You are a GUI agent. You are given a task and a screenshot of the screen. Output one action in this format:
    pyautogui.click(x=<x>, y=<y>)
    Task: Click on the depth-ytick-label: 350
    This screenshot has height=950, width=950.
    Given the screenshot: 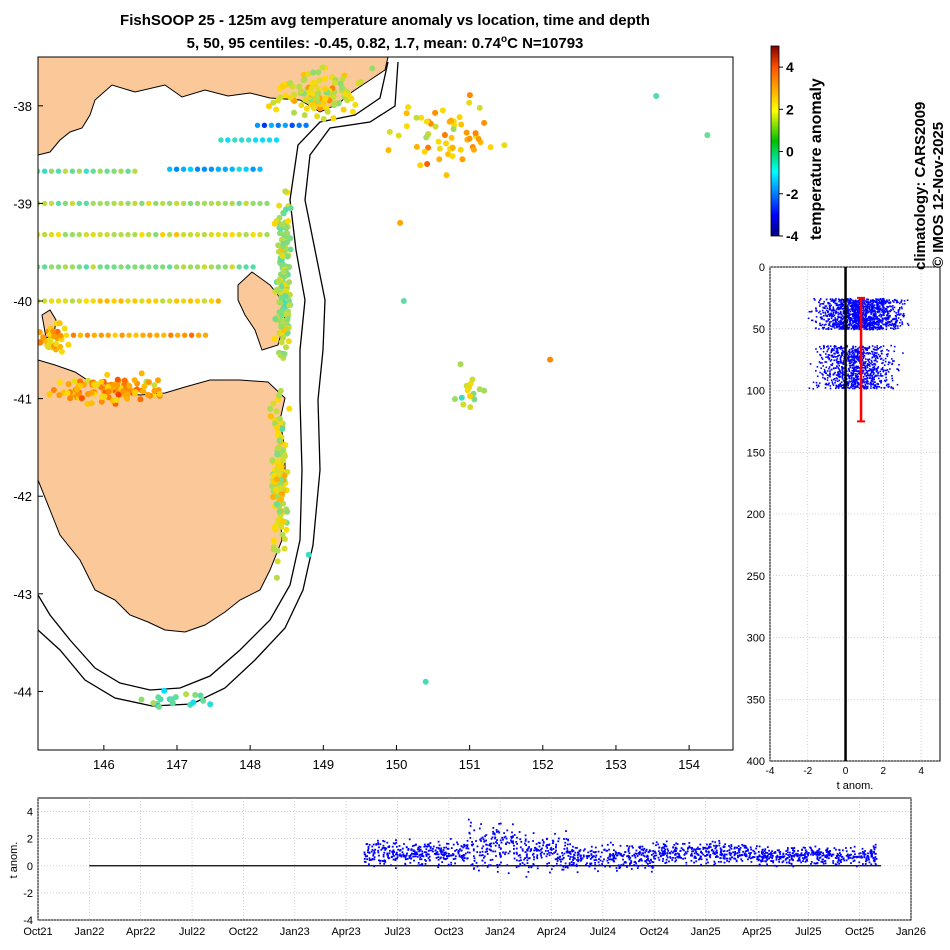 What is the action you would take?
    pyautogui.click(x=756, y=700)
    